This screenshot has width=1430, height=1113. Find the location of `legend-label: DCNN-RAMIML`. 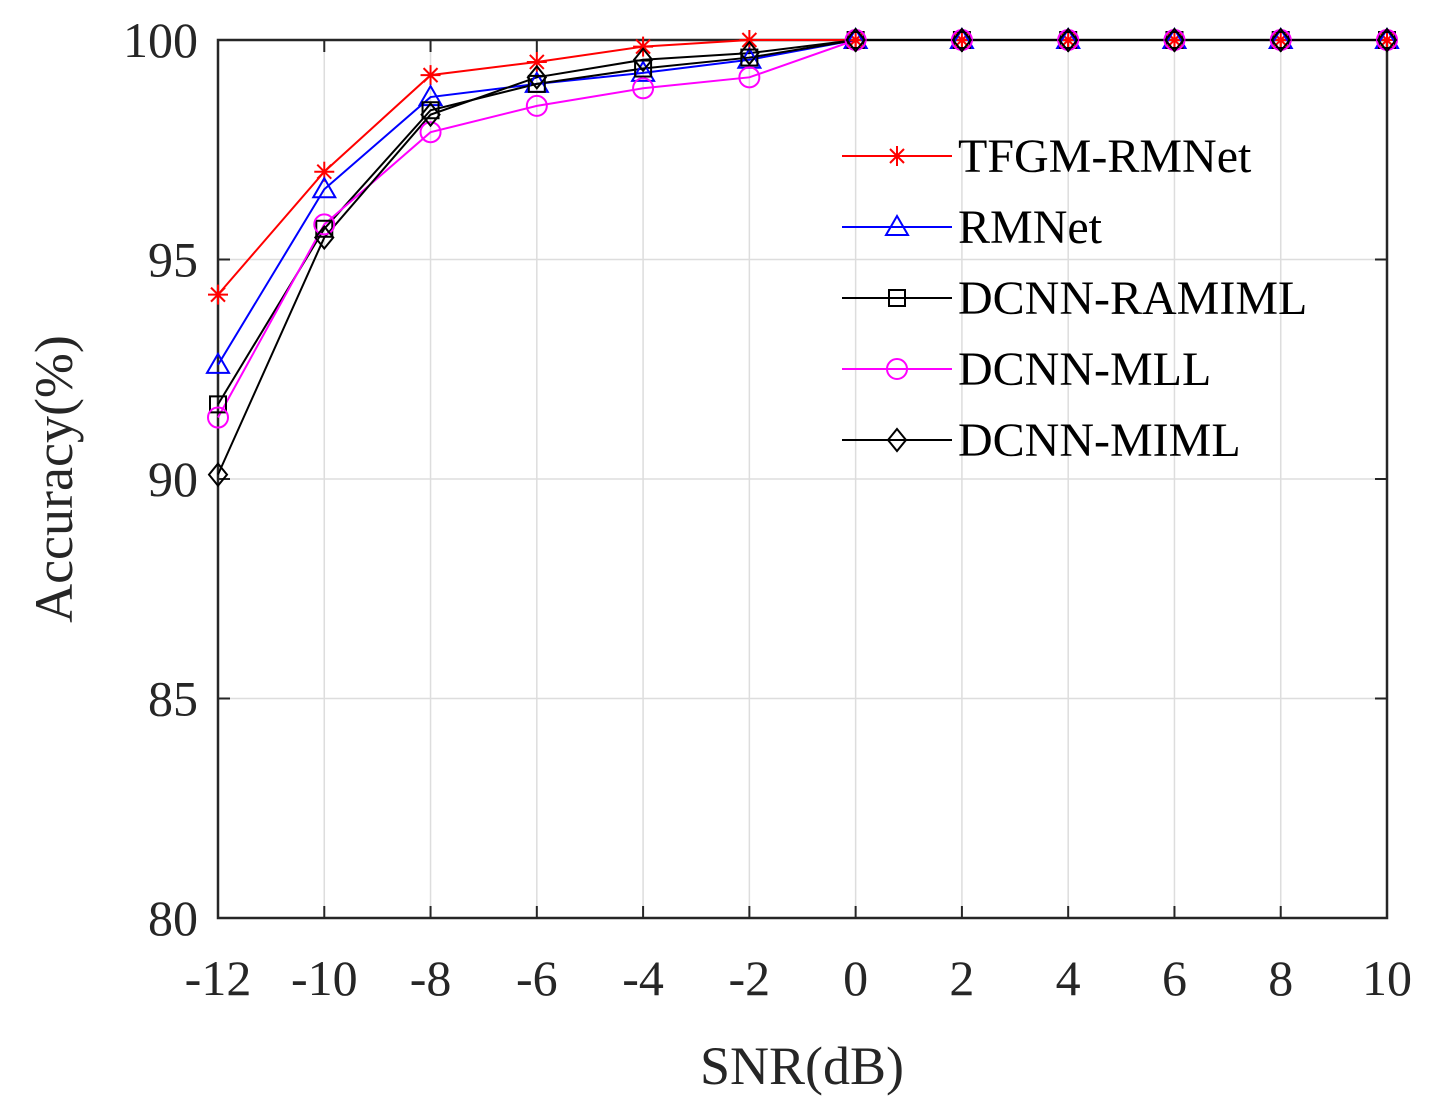

legend-label: DCNN-RAMIML is located at coordinates (1132, 298).